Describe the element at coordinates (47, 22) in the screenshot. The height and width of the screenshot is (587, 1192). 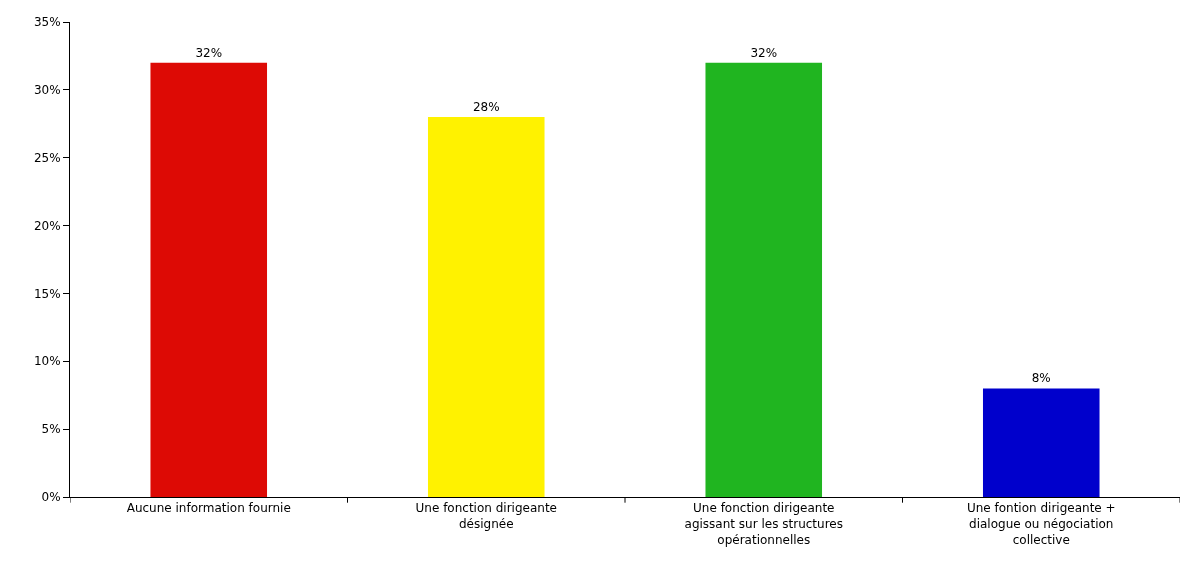
I see `y-tick-label: 35%` at that location.